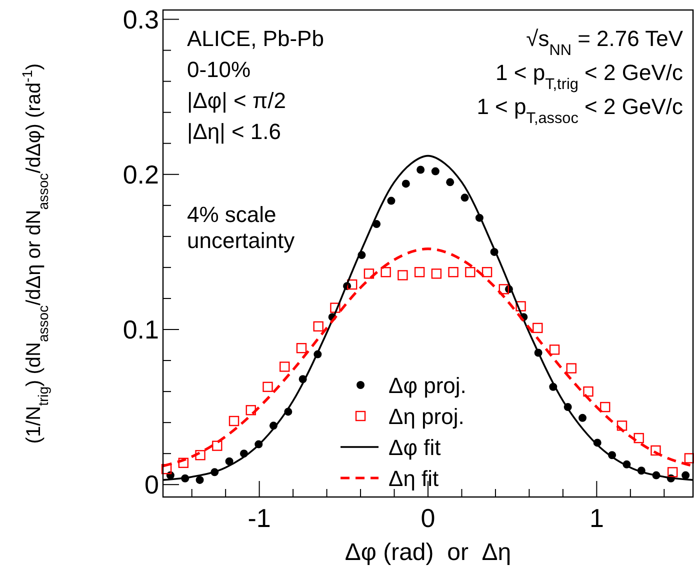 This screenshot has height=566, width=694. I want to click on y-tick-label: 0, so click(151, 485).